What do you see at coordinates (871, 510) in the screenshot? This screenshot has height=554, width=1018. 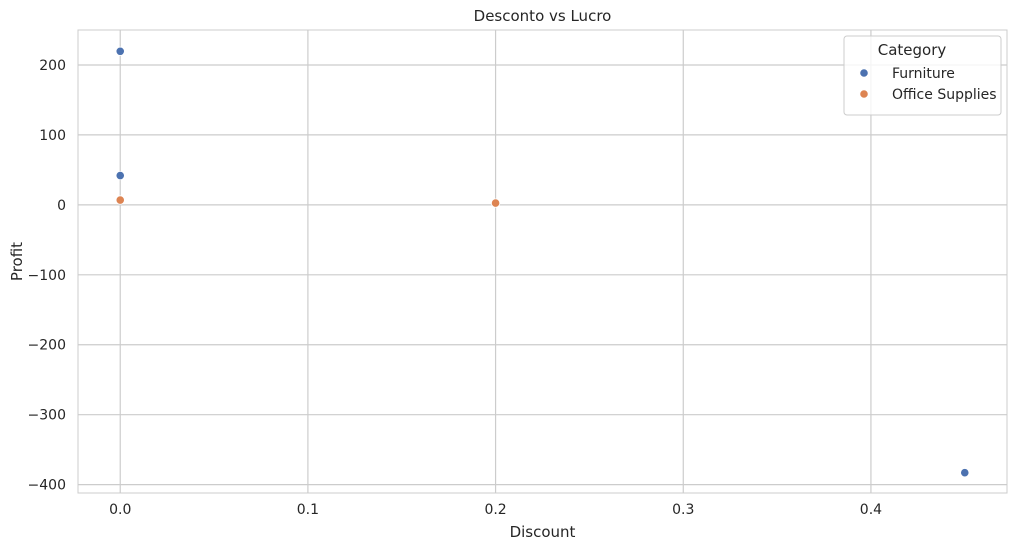 I see `x-tick-label: 0.4` at bounding box center [871, 510].